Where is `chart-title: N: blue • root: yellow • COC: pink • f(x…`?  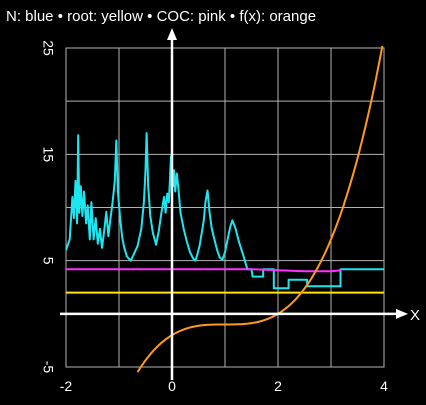 chart-title: N: blue • root: yellow • COC: pink • f(x… is located at coordinates (161, 16).